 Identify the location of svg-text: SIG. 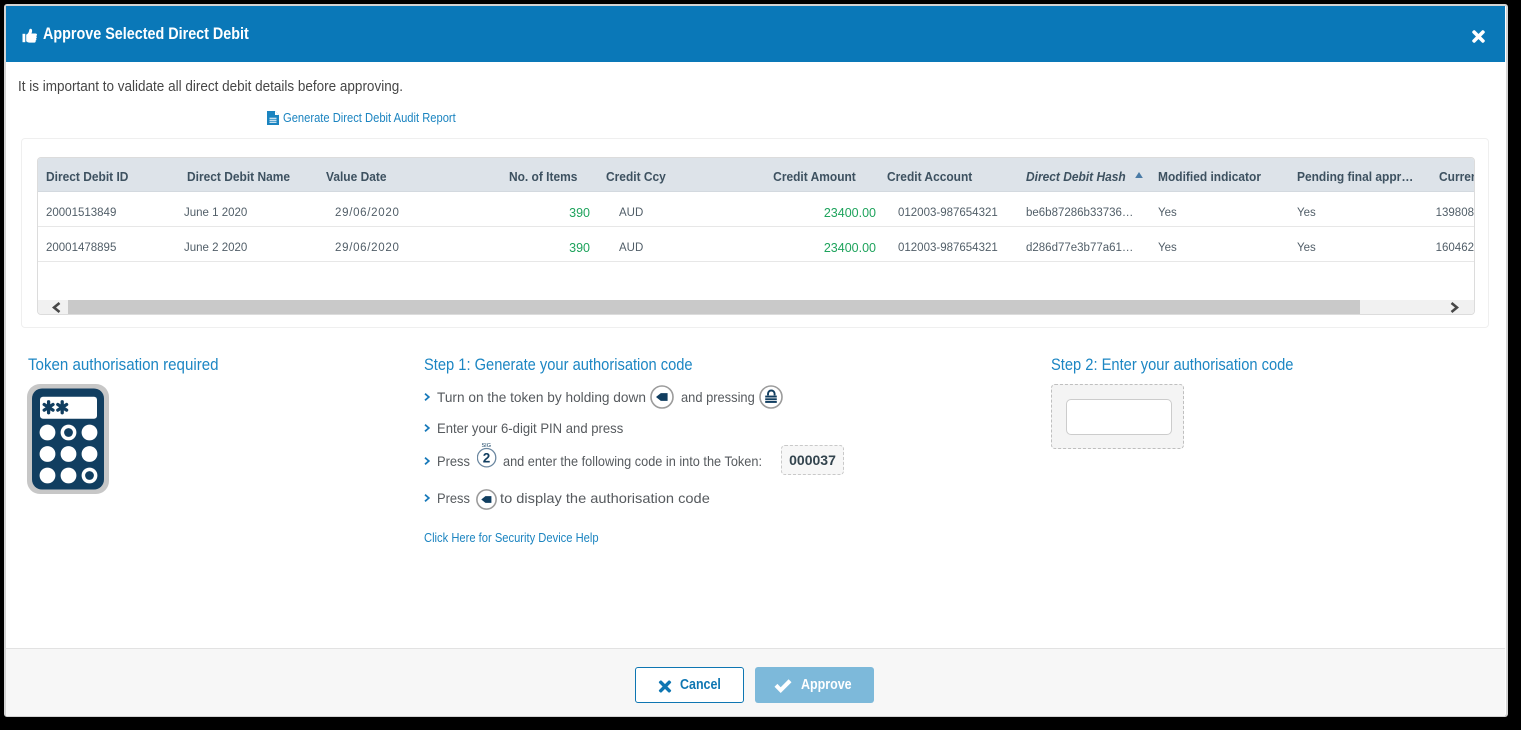
(486, 446).